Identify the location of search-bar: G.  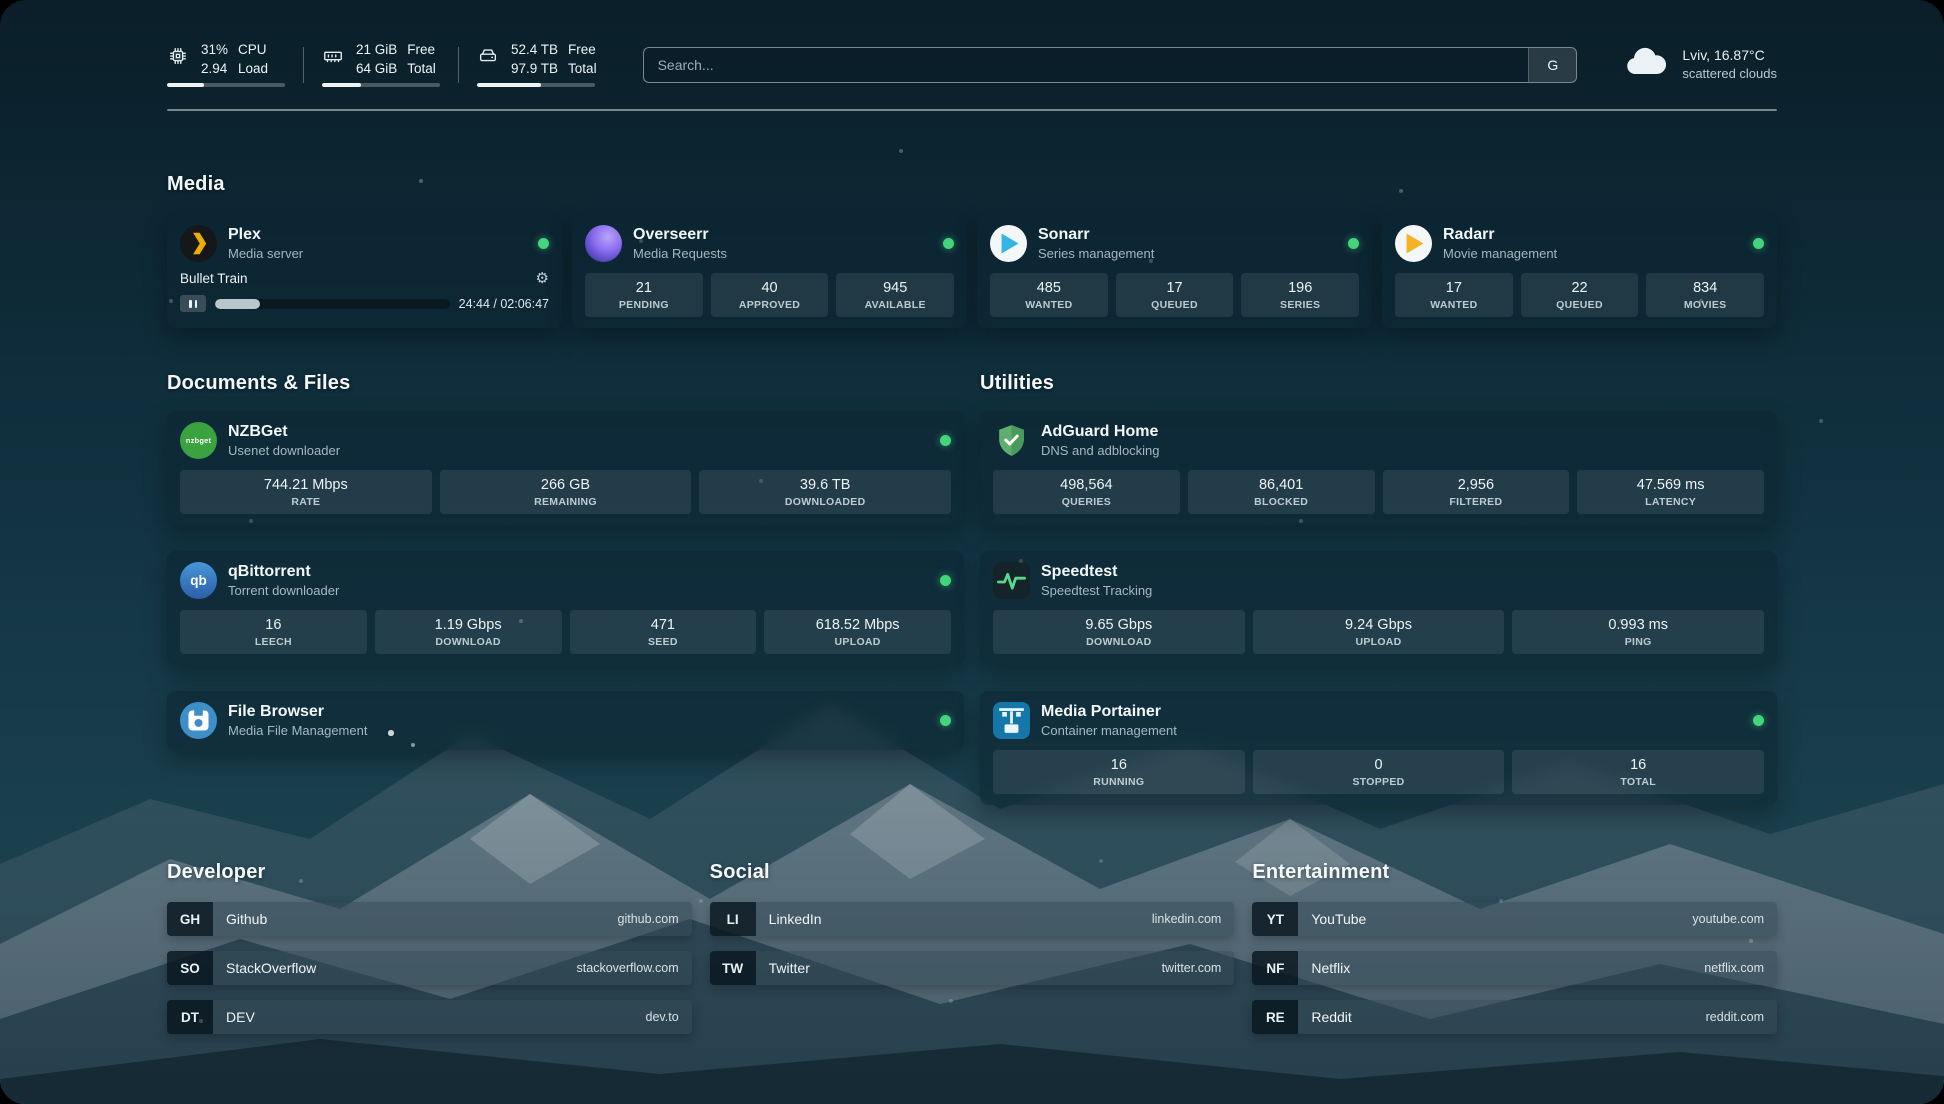
(1110, 64).